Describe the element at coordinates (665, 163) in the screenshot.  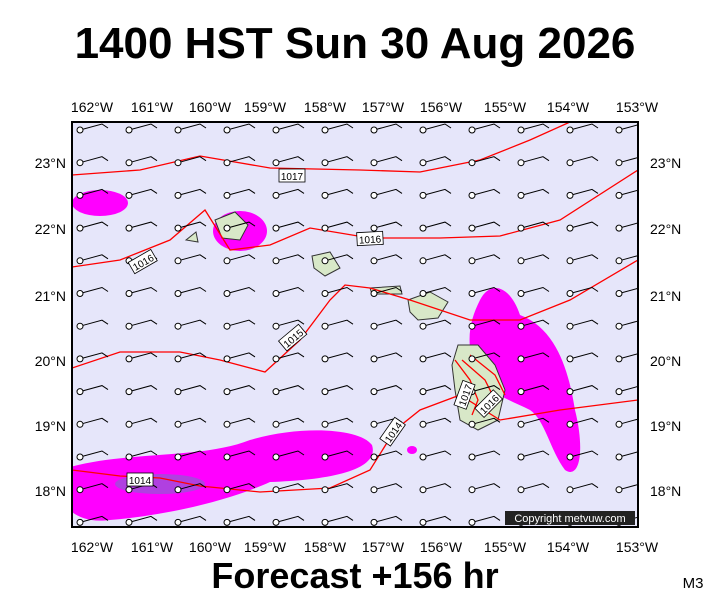
I see `lat-label-right: 23°N` at that location.